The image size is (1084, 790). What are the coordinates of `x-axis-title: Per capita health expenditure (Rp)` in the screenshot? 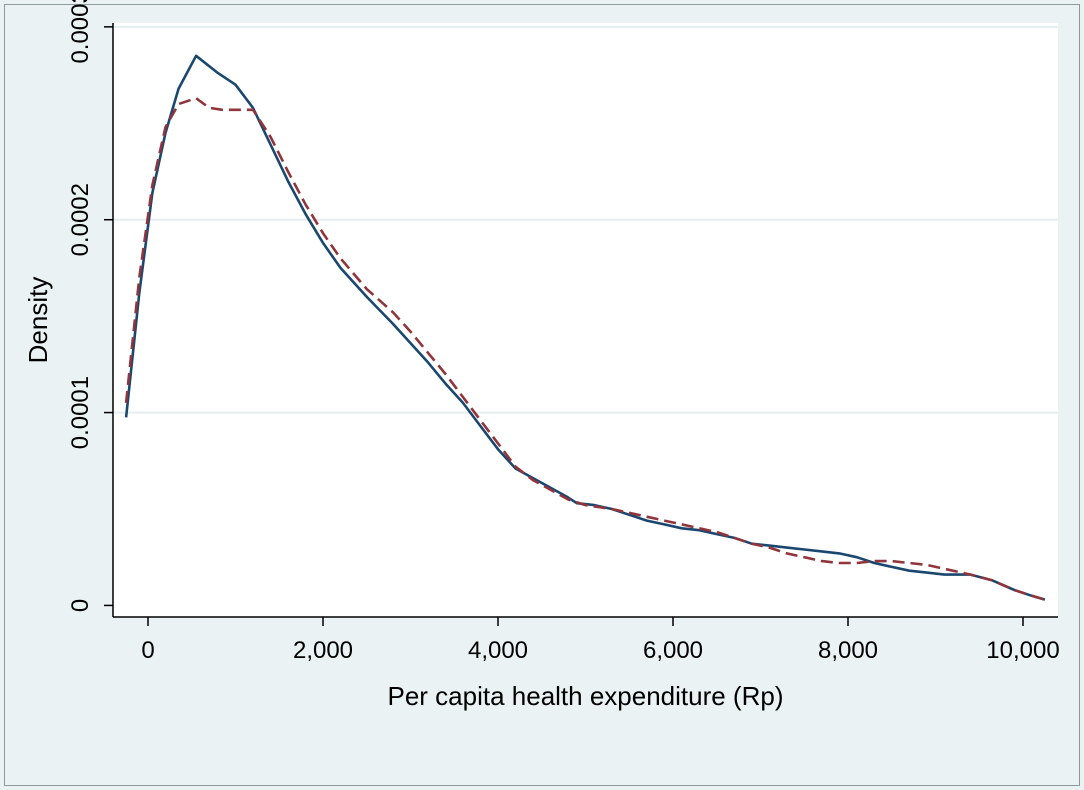 It's located at (585, 696).